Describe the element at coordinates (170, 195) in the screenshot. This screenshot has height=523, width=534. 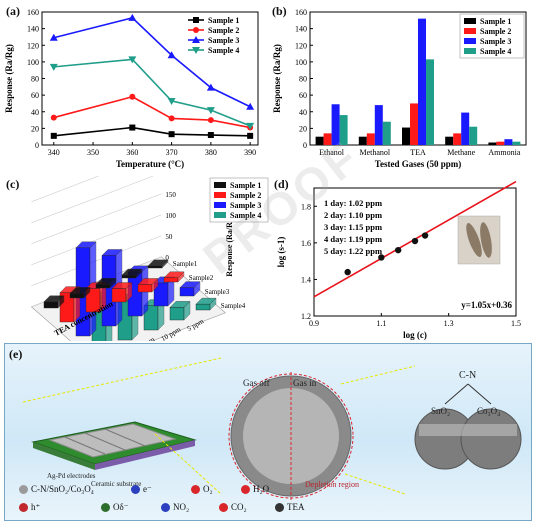
I see `z-tick-label: 150` at that location.